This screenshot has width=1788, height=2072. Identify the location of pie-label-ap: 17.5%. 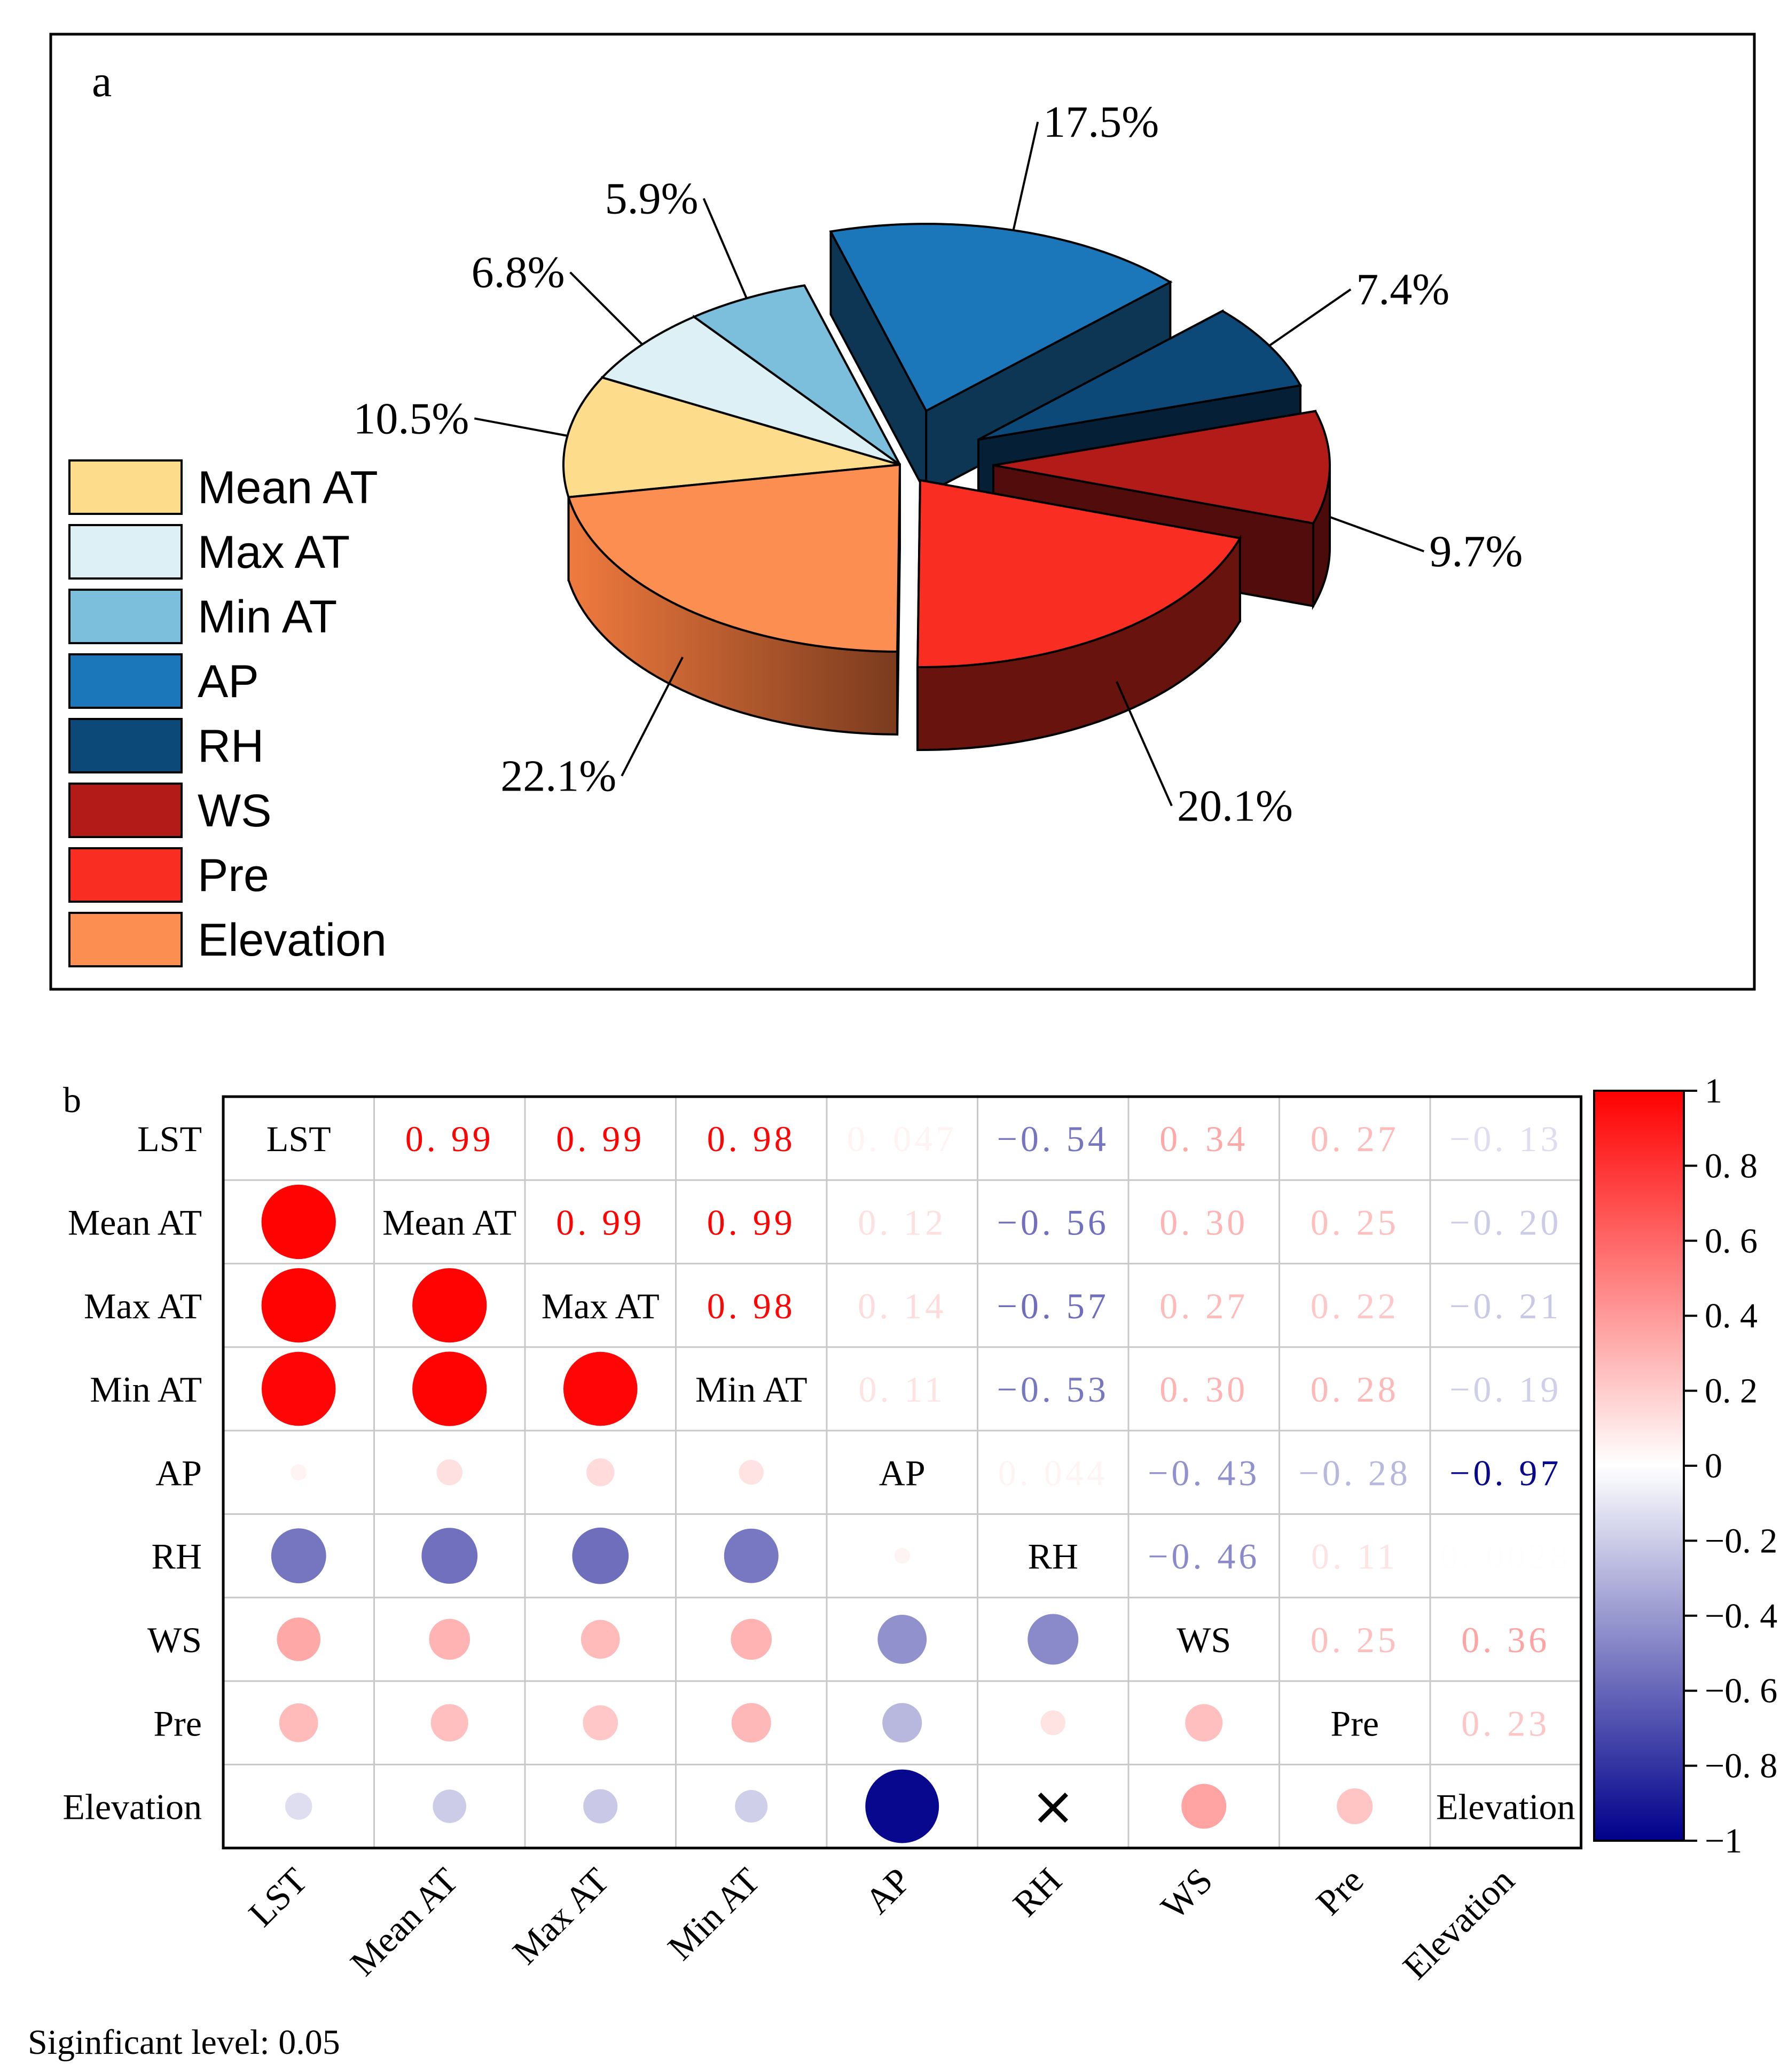
(1101, 122).